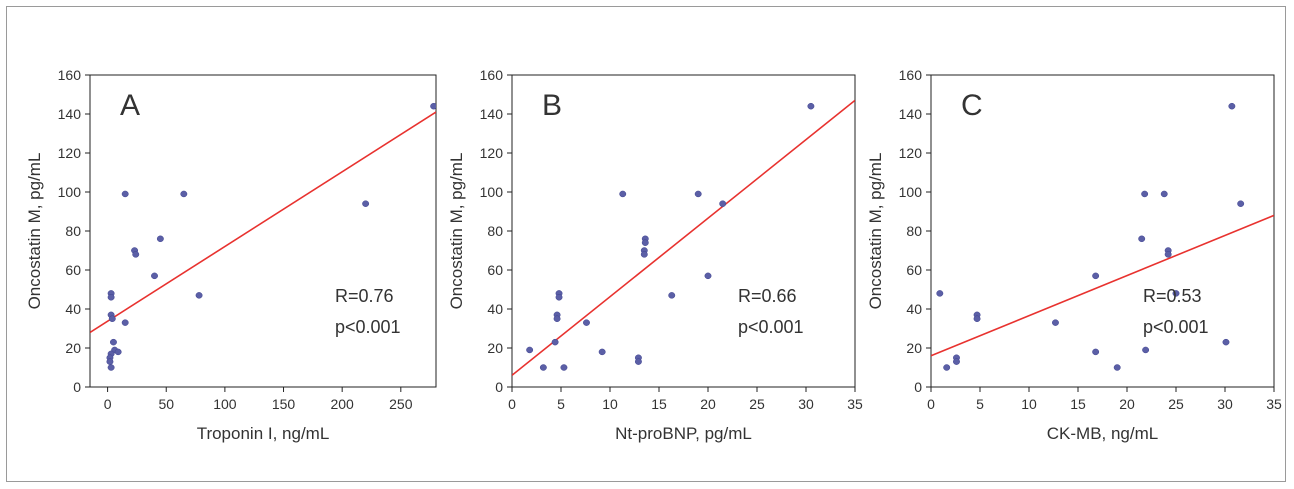 The width and height of the screenshot is (1294, 489). I want to click on x-tick-label: 20, so click(1127, 404).